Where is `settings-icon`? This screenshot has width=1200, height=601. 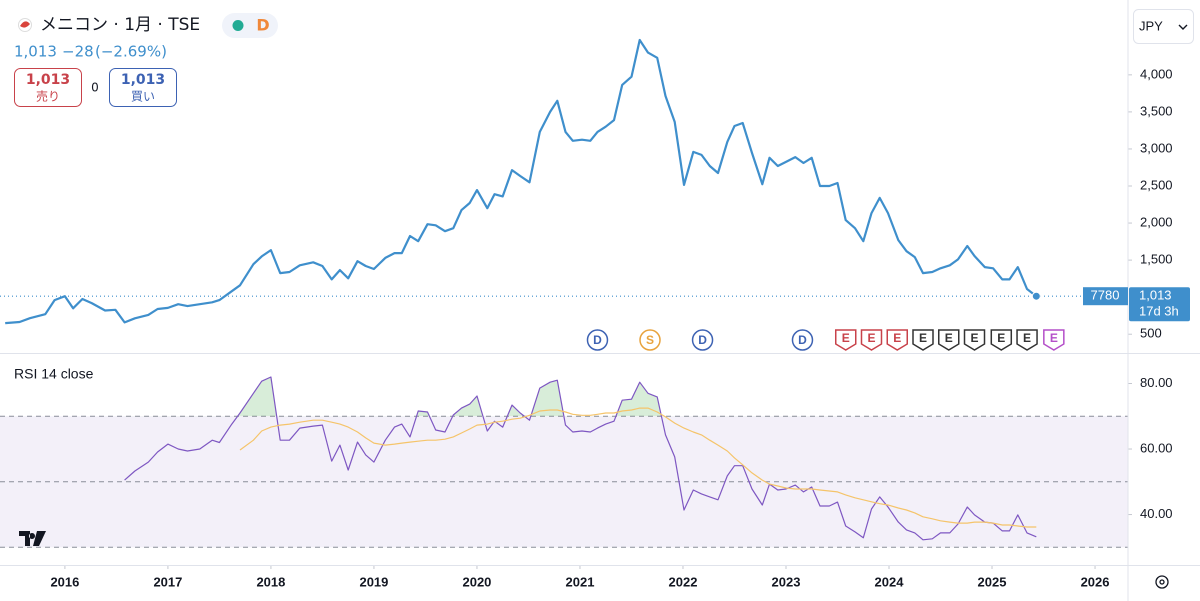
settings-icon is located at coordinates (1162, 582).